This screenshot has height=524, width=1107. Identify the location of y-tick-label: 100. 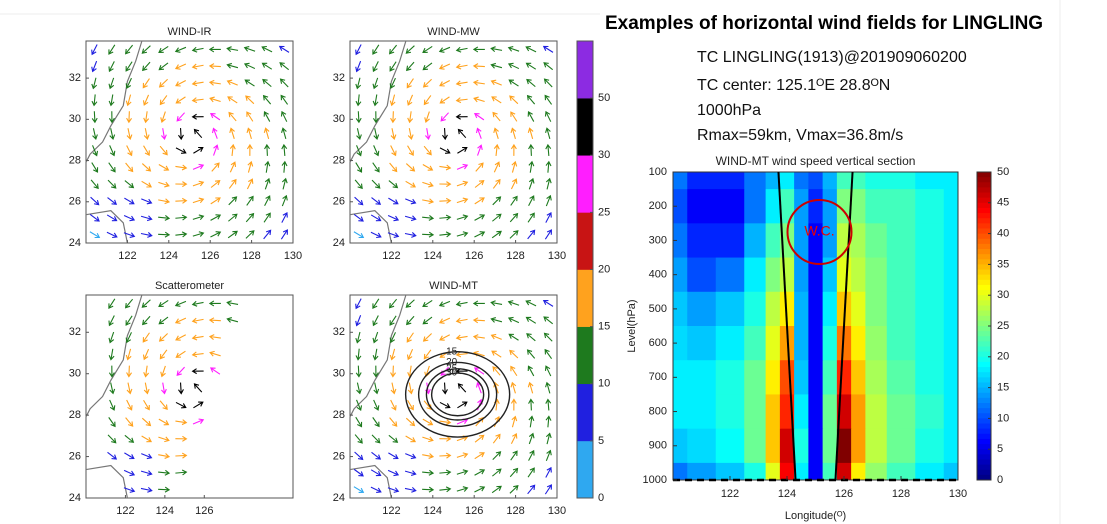
(658, 172).